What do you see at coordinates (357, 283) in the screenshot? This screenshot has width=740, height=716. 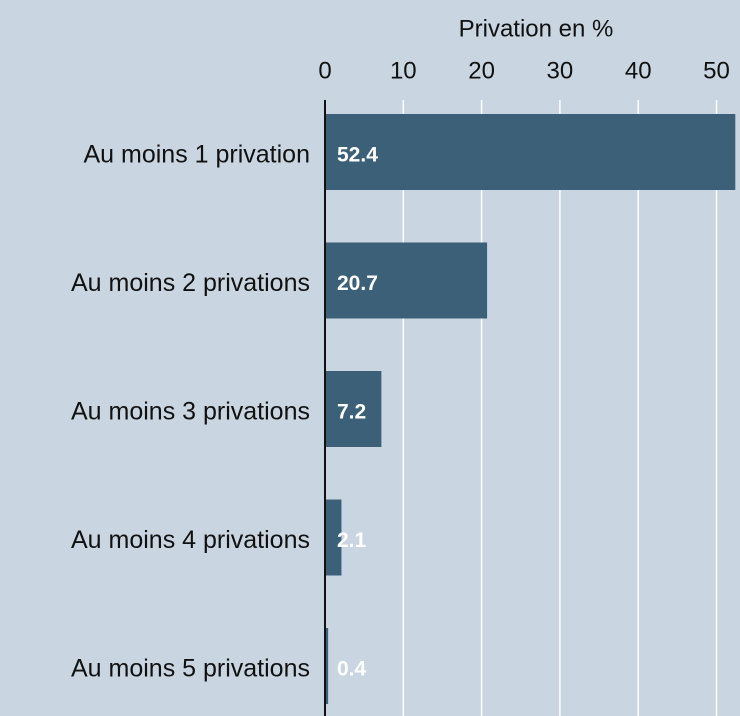 I see `value-label: 20.7` at bounding box center [357, 283].